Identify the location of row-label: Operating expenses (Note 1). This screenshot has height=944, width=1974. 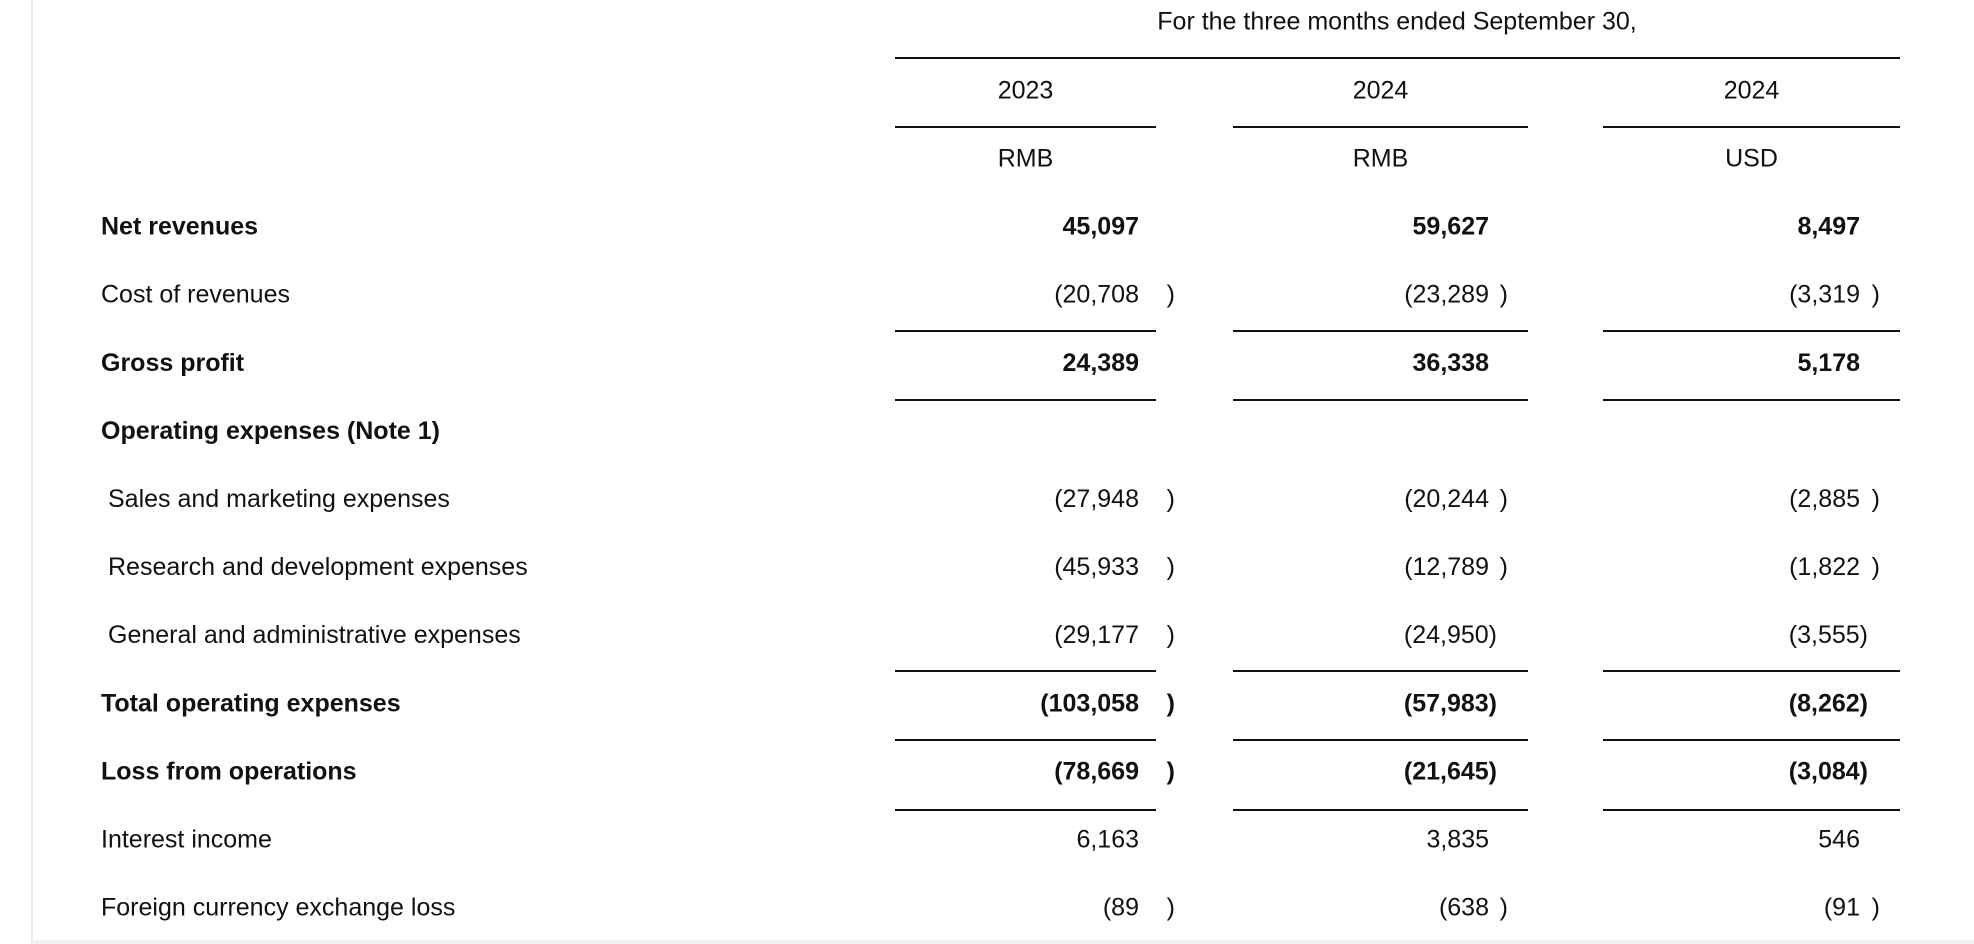
(270, 431).